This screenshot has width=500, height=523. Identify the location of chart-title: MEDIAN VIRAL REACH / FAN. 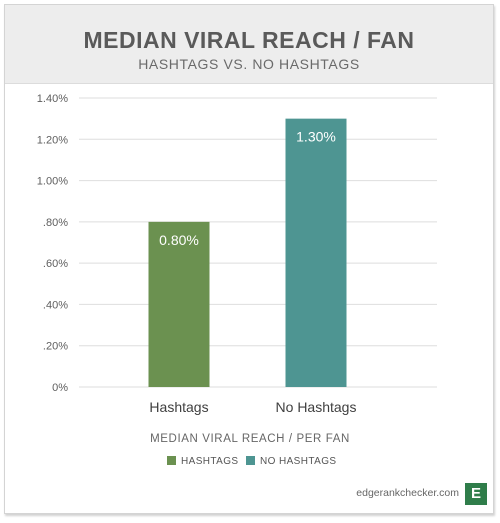
(249, 40).